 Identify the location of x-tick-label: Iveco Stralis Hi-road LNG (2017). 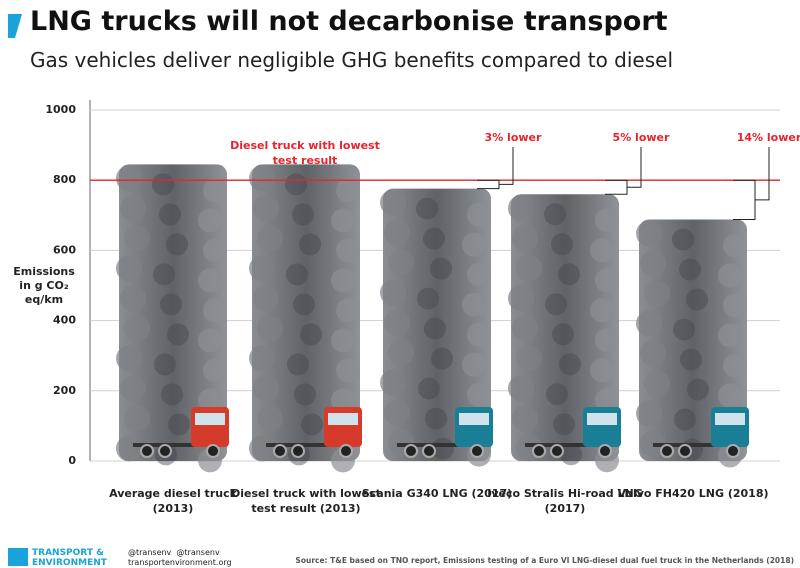
(565, 501).